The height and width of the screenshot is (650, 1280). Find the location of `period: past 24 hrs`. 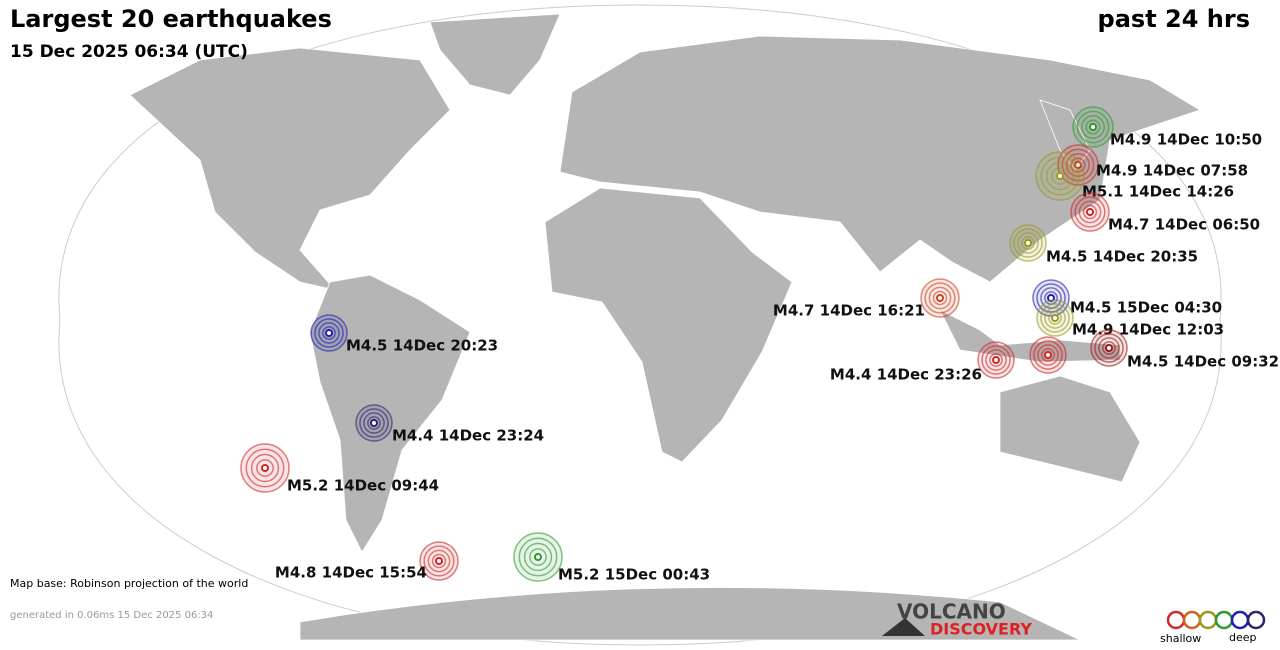

period: past 24 hrs is located at coordinates (1174, 19).